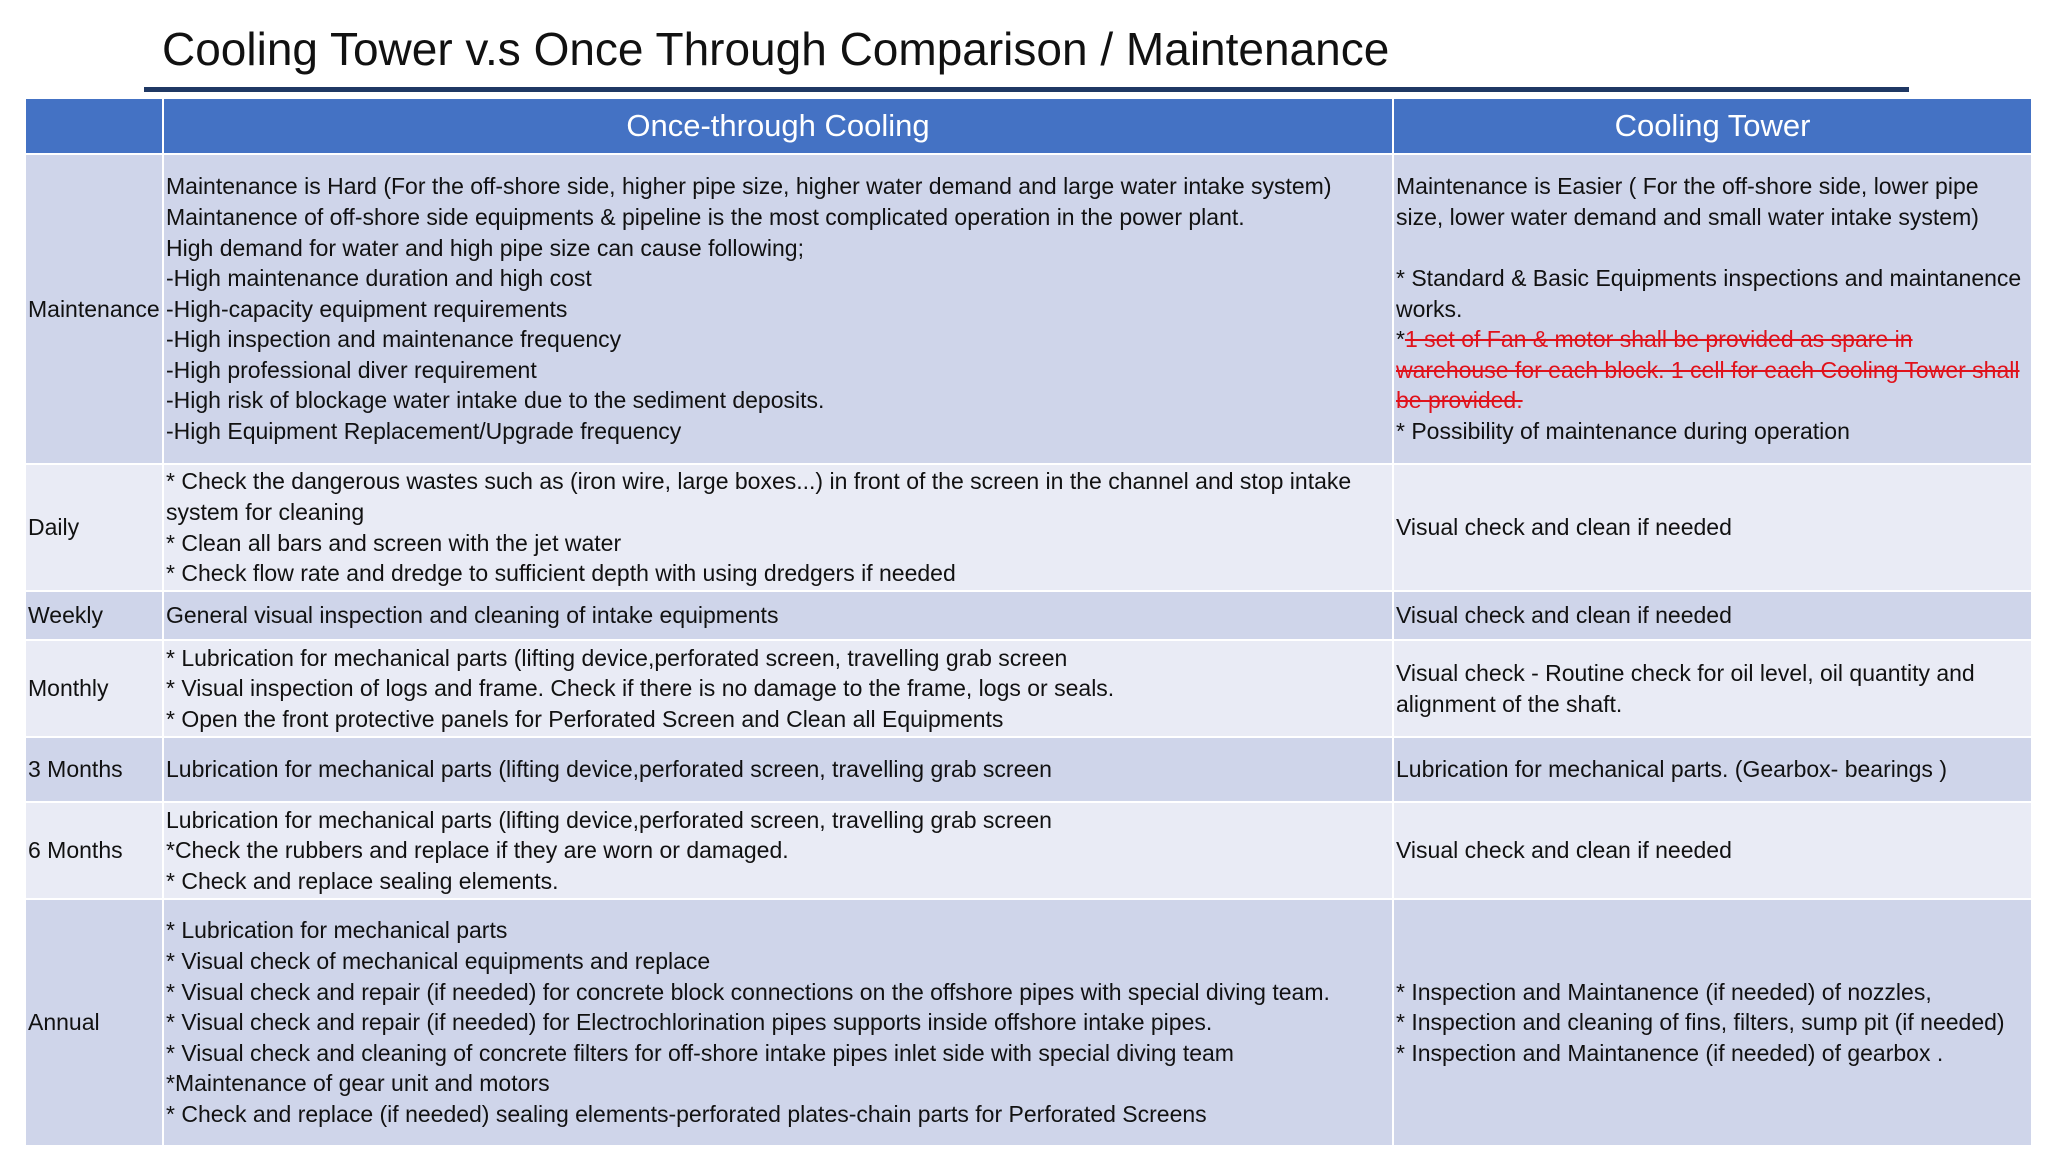 Image resolution: width=2048 pixels, height=1152 pixels. Describe the element at coordinates (367, 308) in the screenshot. I see `cell-line: -High-capacity equipment requirements` at that location.